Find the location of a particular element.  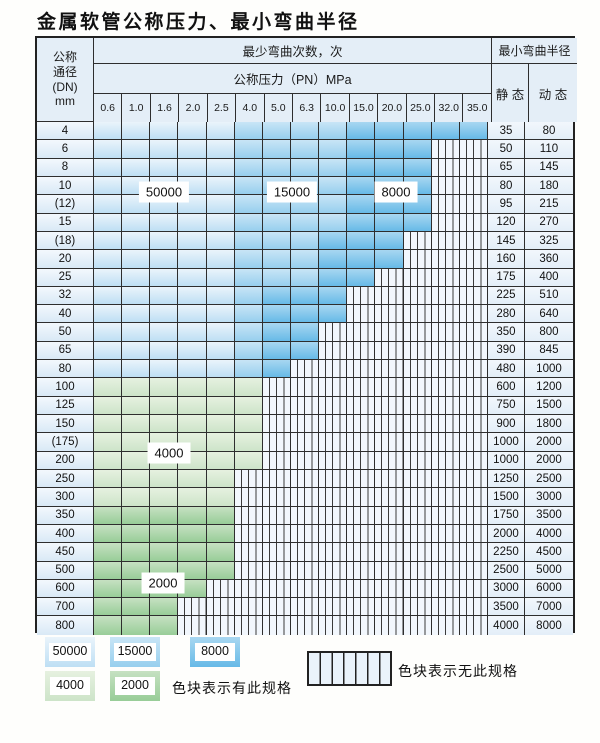

dn-cell: 80 is located at coordinates (65, 369).